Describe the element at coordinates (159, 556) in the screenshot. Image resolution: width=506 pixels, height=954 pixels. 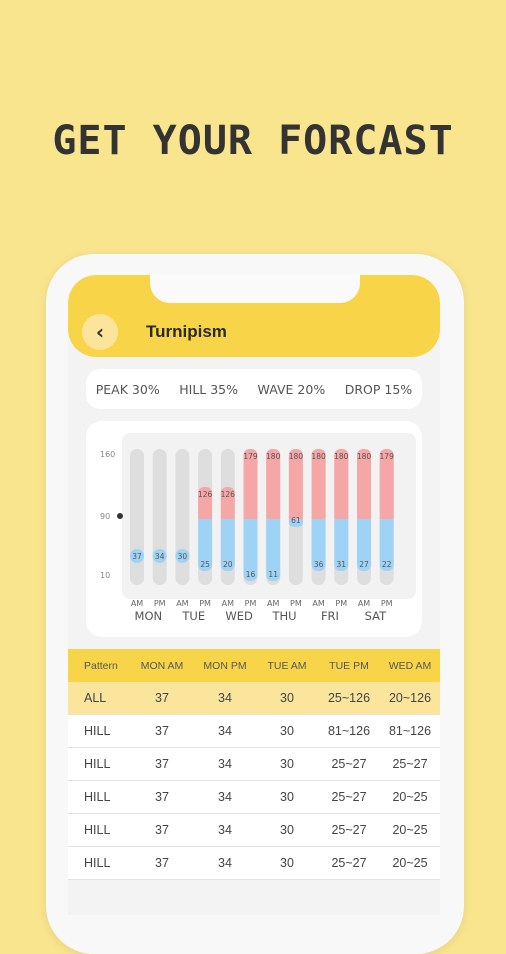
I see `bar-point` at that location.